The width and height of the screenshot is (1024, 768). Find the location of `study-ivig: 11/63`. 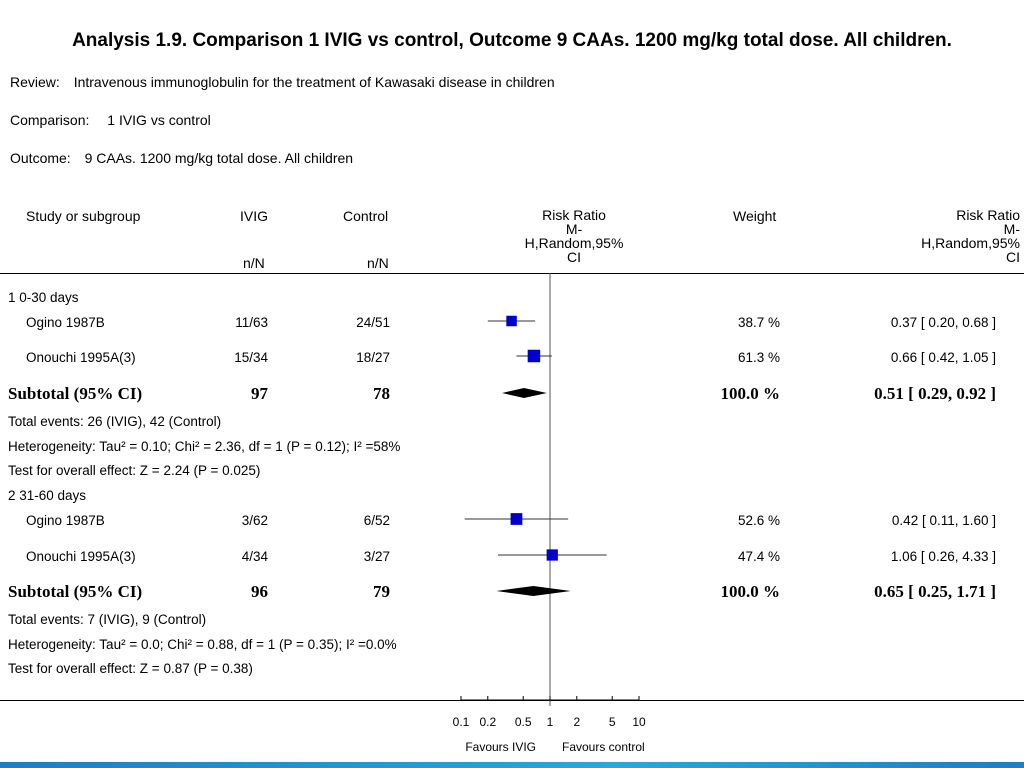

study-ivig: 11/63 is located at coordinates (251, 322).